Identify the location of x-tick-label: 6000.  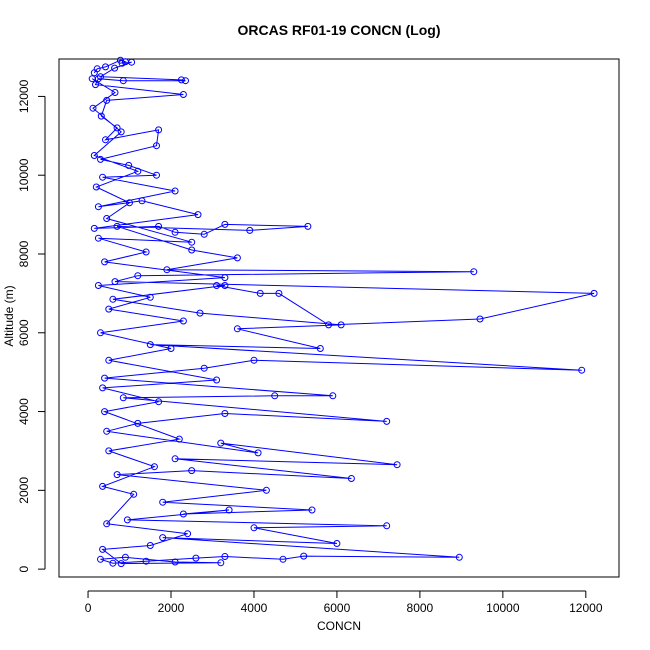
(337, 608).